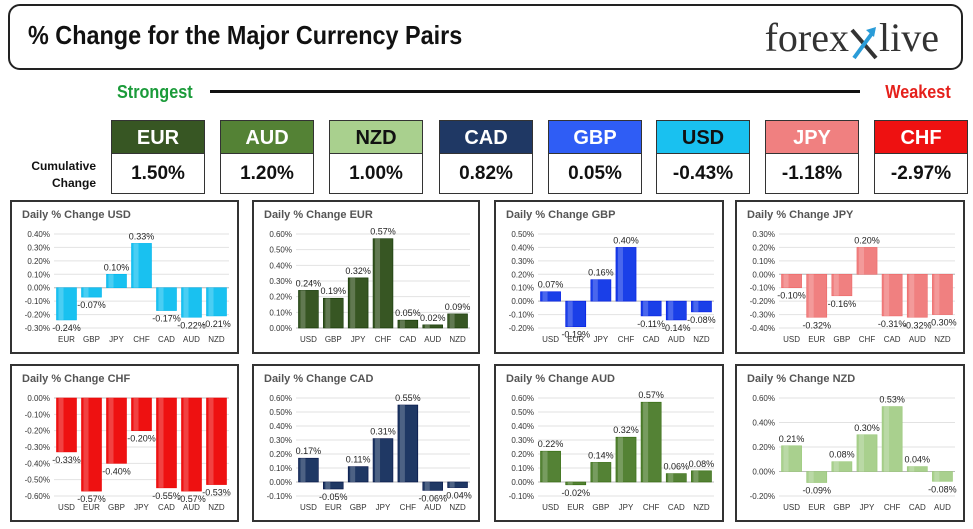 The image size is (973, 529). What do you see at coordinates (280, 312) in the screenshot?
I see `y-tick-label: 0.10%` at bounding box center [280, 312].